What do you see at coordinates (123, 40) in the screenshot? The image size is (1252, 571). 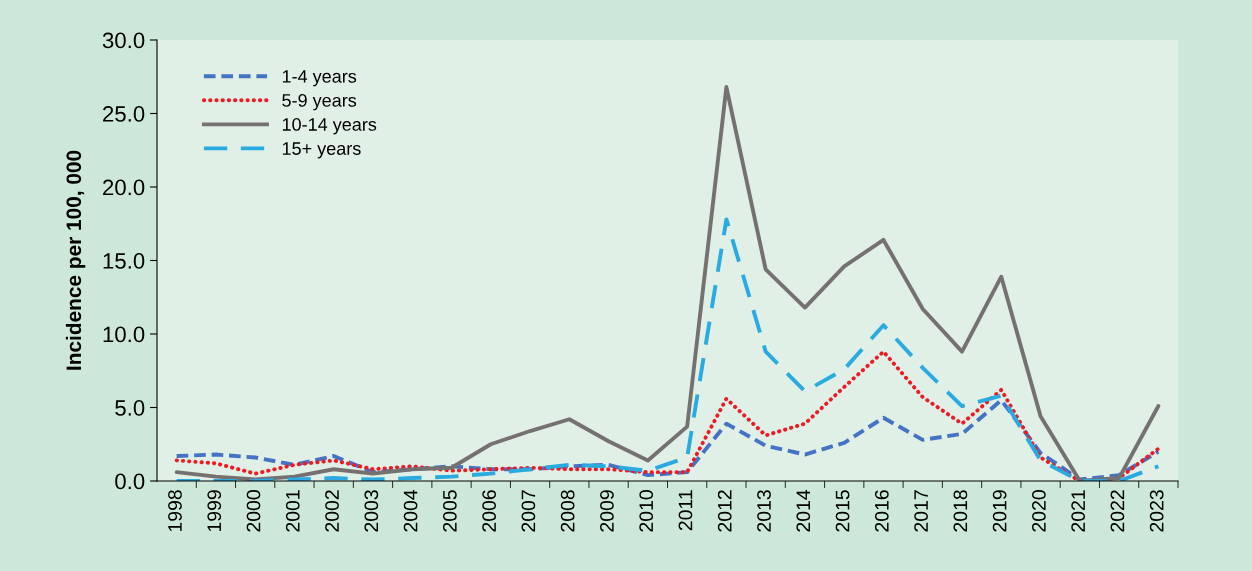 I see `y-tick-label: 30.0` at bounding box center [123, 40].